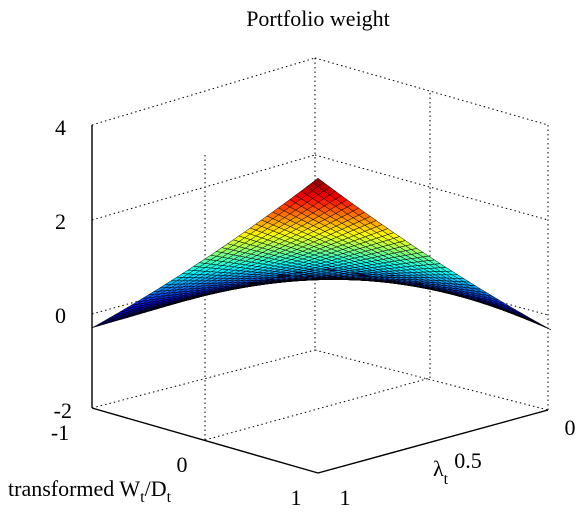  Describe the element at coordinates (60, 315) in the screenshot. I see `z-tick-label: 0` at that location.